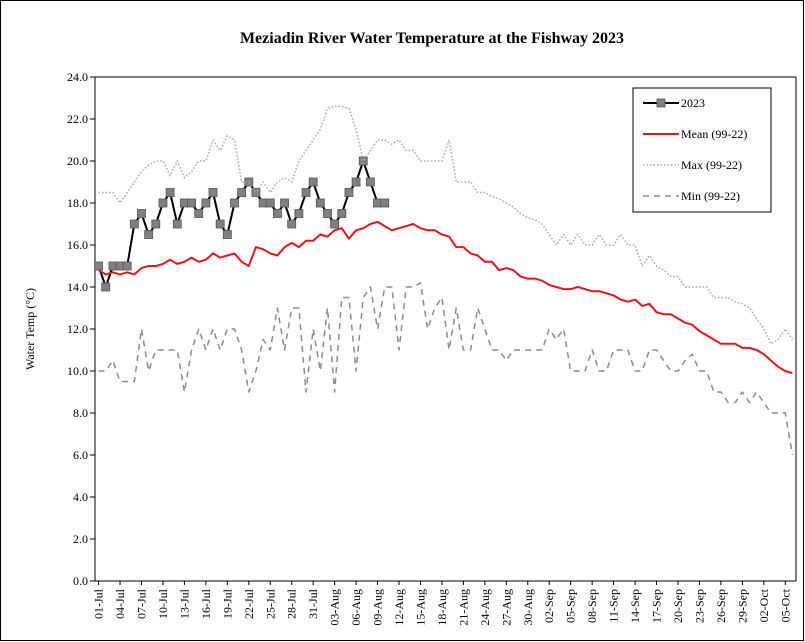 Image resolution: width=805 pixels, height=642 pixels. I want to click on x-tick-label: 27-Aug, so click(506, 607).